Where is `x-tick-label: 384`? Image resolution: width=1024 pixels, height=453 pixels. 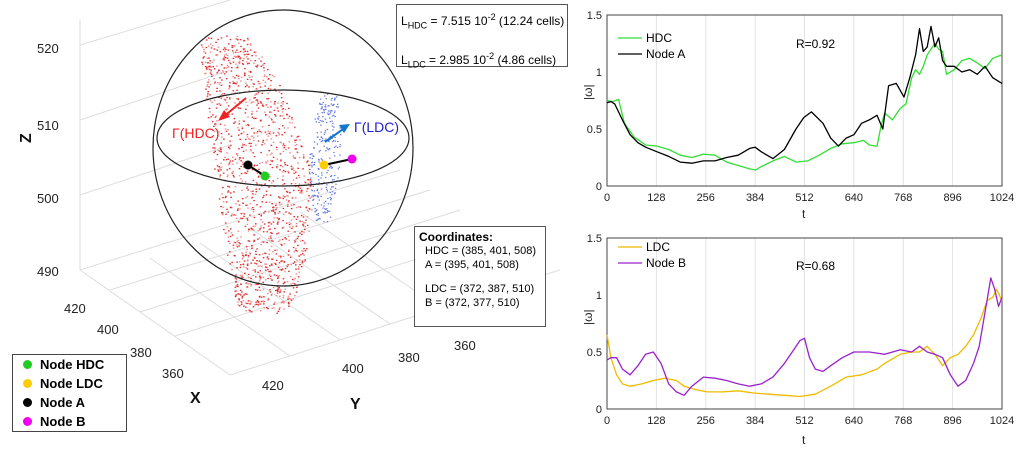 x-tick-label: 384 is located at coordinates (755, 421).